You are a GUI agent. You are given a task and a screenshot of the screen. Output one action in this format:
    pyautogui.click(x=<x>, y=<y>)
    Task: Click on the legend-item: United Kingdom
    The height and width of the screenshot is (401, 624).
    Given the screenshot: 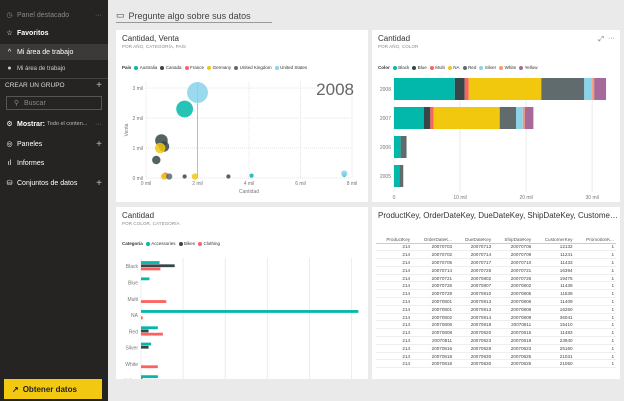 What is the action you would take?
    pyautogui.click(x=253, y=67)
    